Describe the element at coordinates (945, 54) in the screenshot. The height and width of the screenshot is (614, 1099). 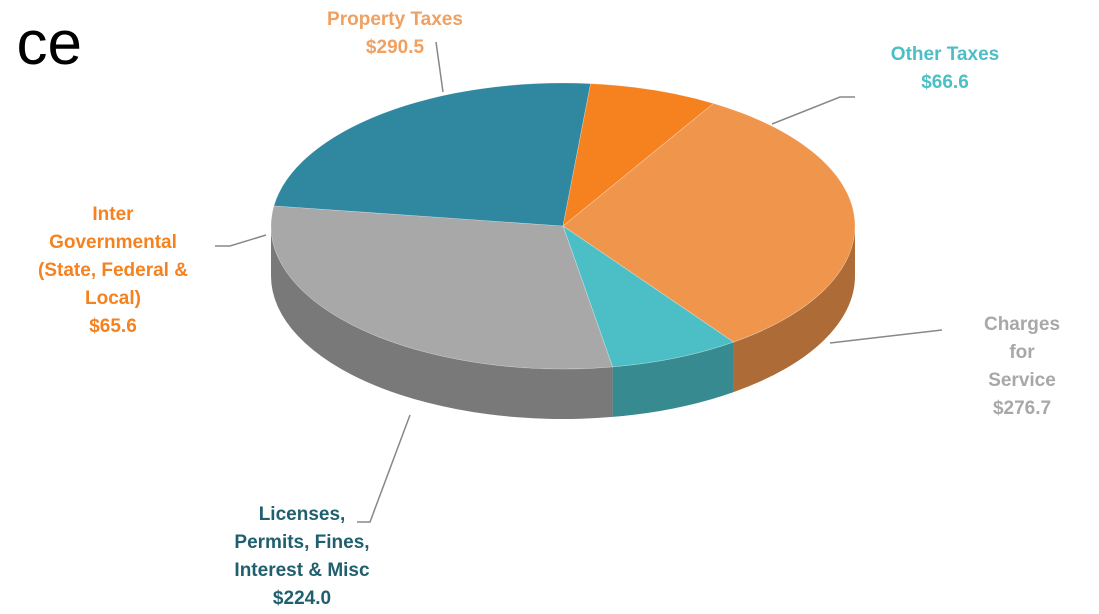
I see `category-label: Other Taxes` at that location.